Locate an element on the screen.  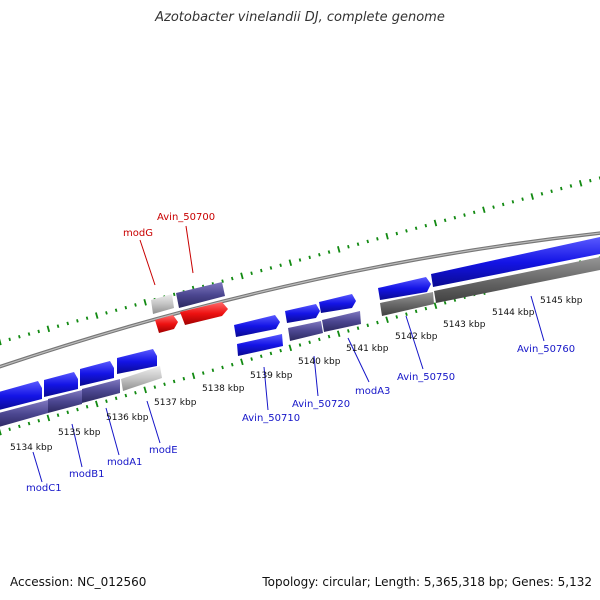
gene-label: modA1 is located at coordinates (124, 462).